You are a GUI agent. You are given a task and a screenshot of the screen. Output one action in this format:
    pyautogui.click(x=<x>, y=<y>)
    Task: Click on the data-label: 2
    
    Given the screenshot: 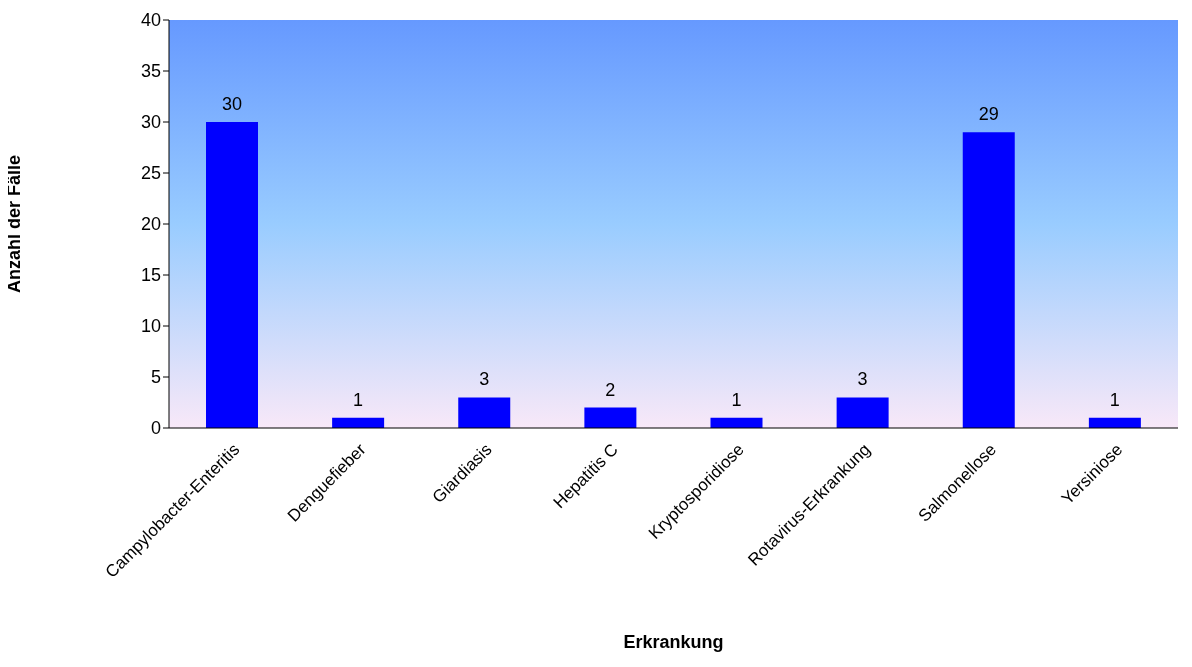 What is the action you would take?
    pyautogui.click(x=610, y=389)
    